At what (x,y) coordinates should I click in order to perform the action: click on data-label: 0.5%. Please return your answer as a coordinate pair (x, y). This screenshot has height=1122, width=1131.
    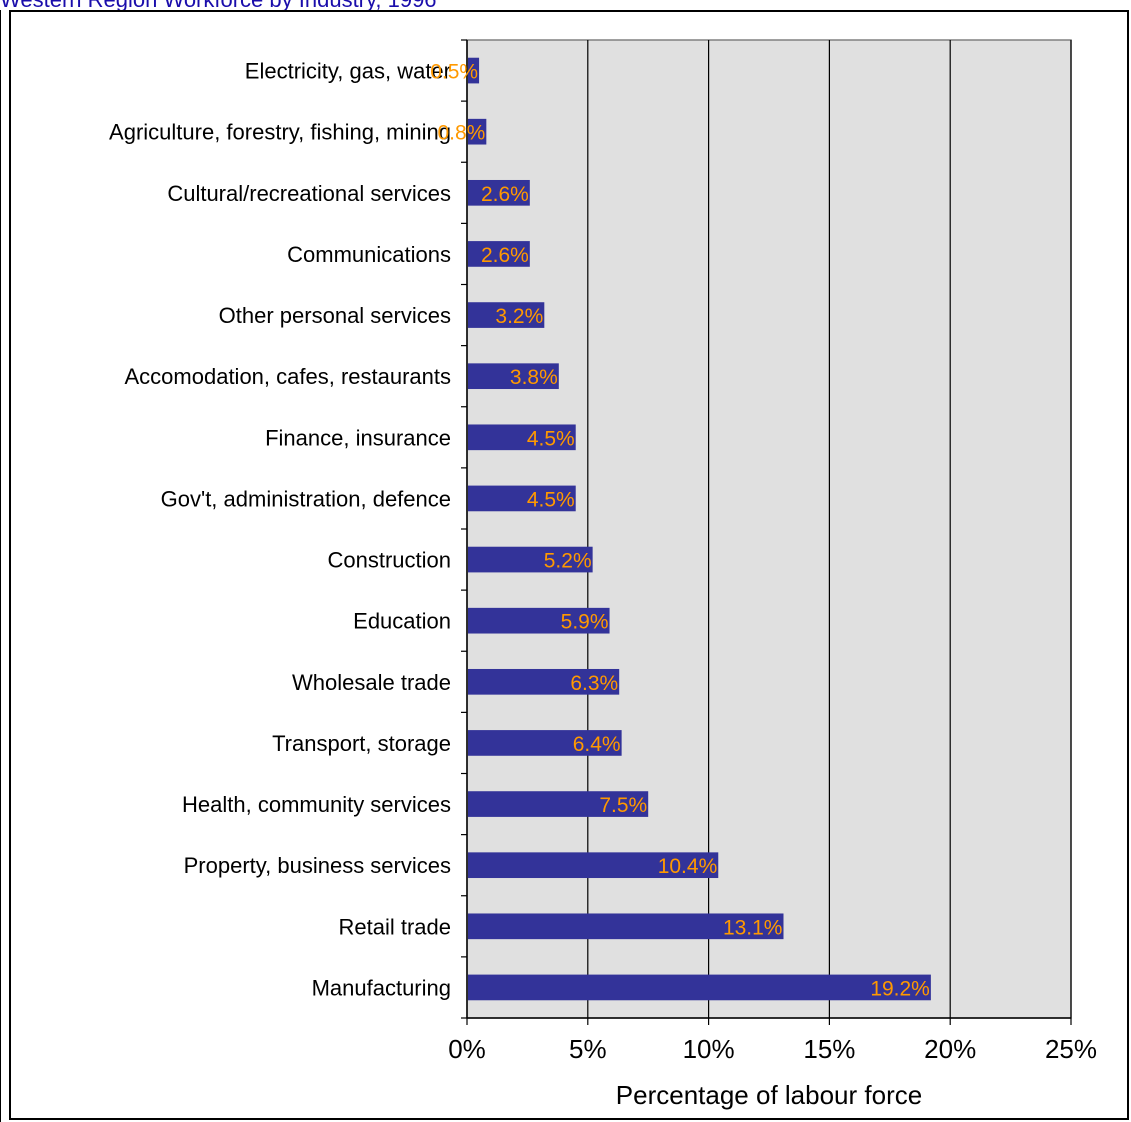
    Looking at the image, I should click on (454, 72).